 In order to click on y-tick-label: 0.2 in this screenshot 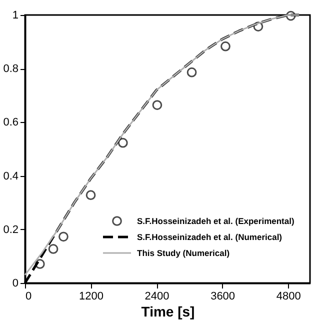, I will do `click(10, 230)`.